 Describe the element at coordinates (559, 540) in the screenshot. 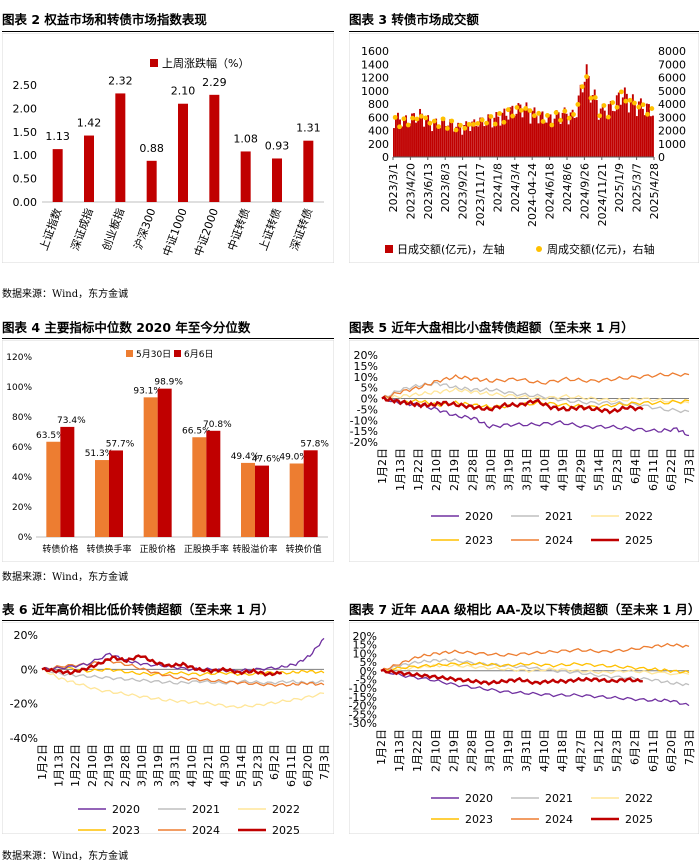

I see `fig5-legend-2024: 2024` at that location.